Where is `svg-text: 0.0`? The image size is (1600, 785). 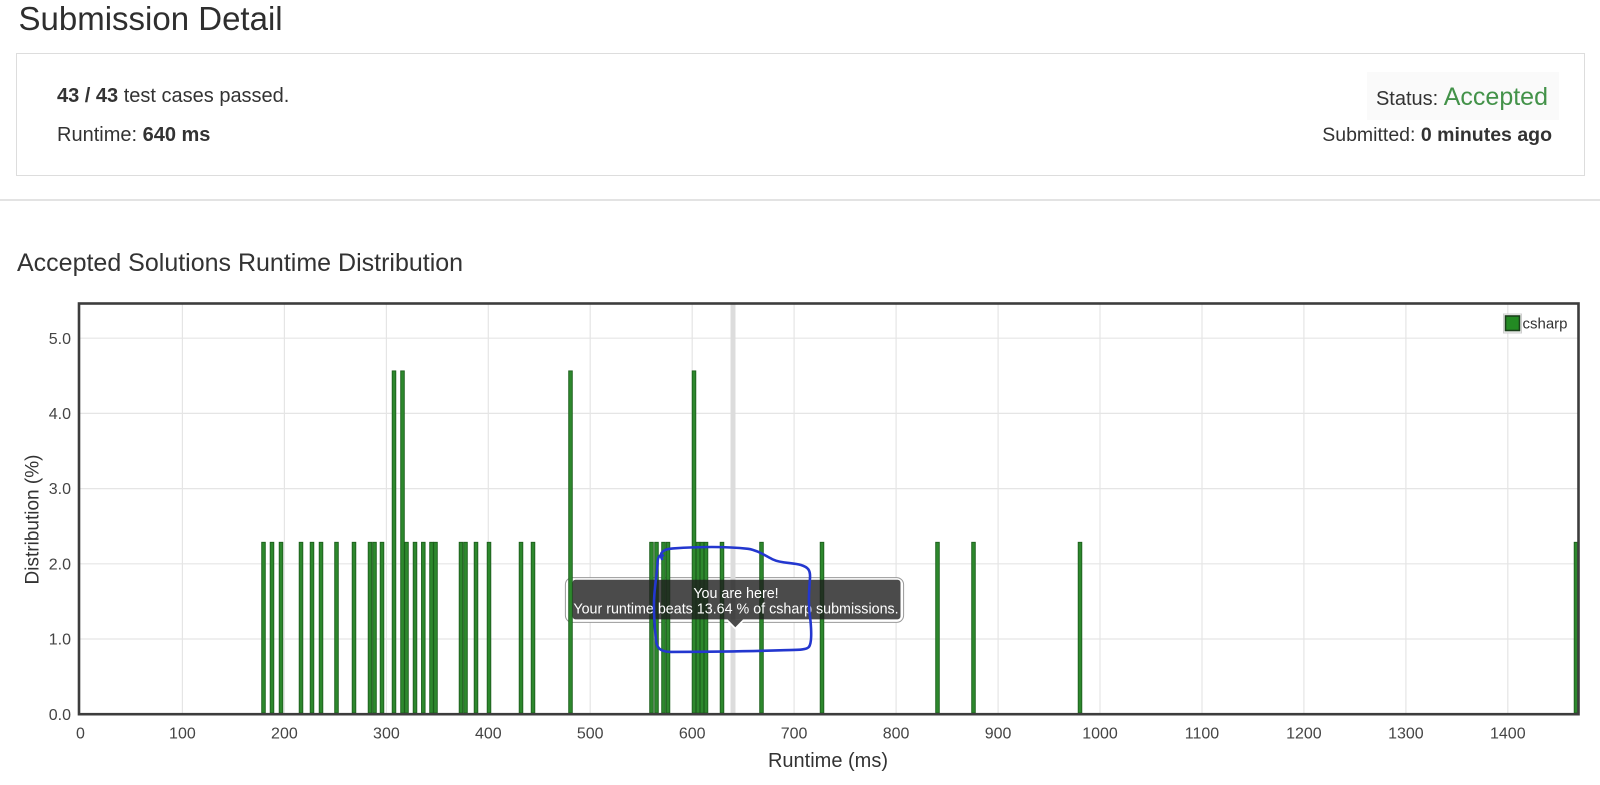
svg-text: 0.0 is located at coordinates (60, 715).